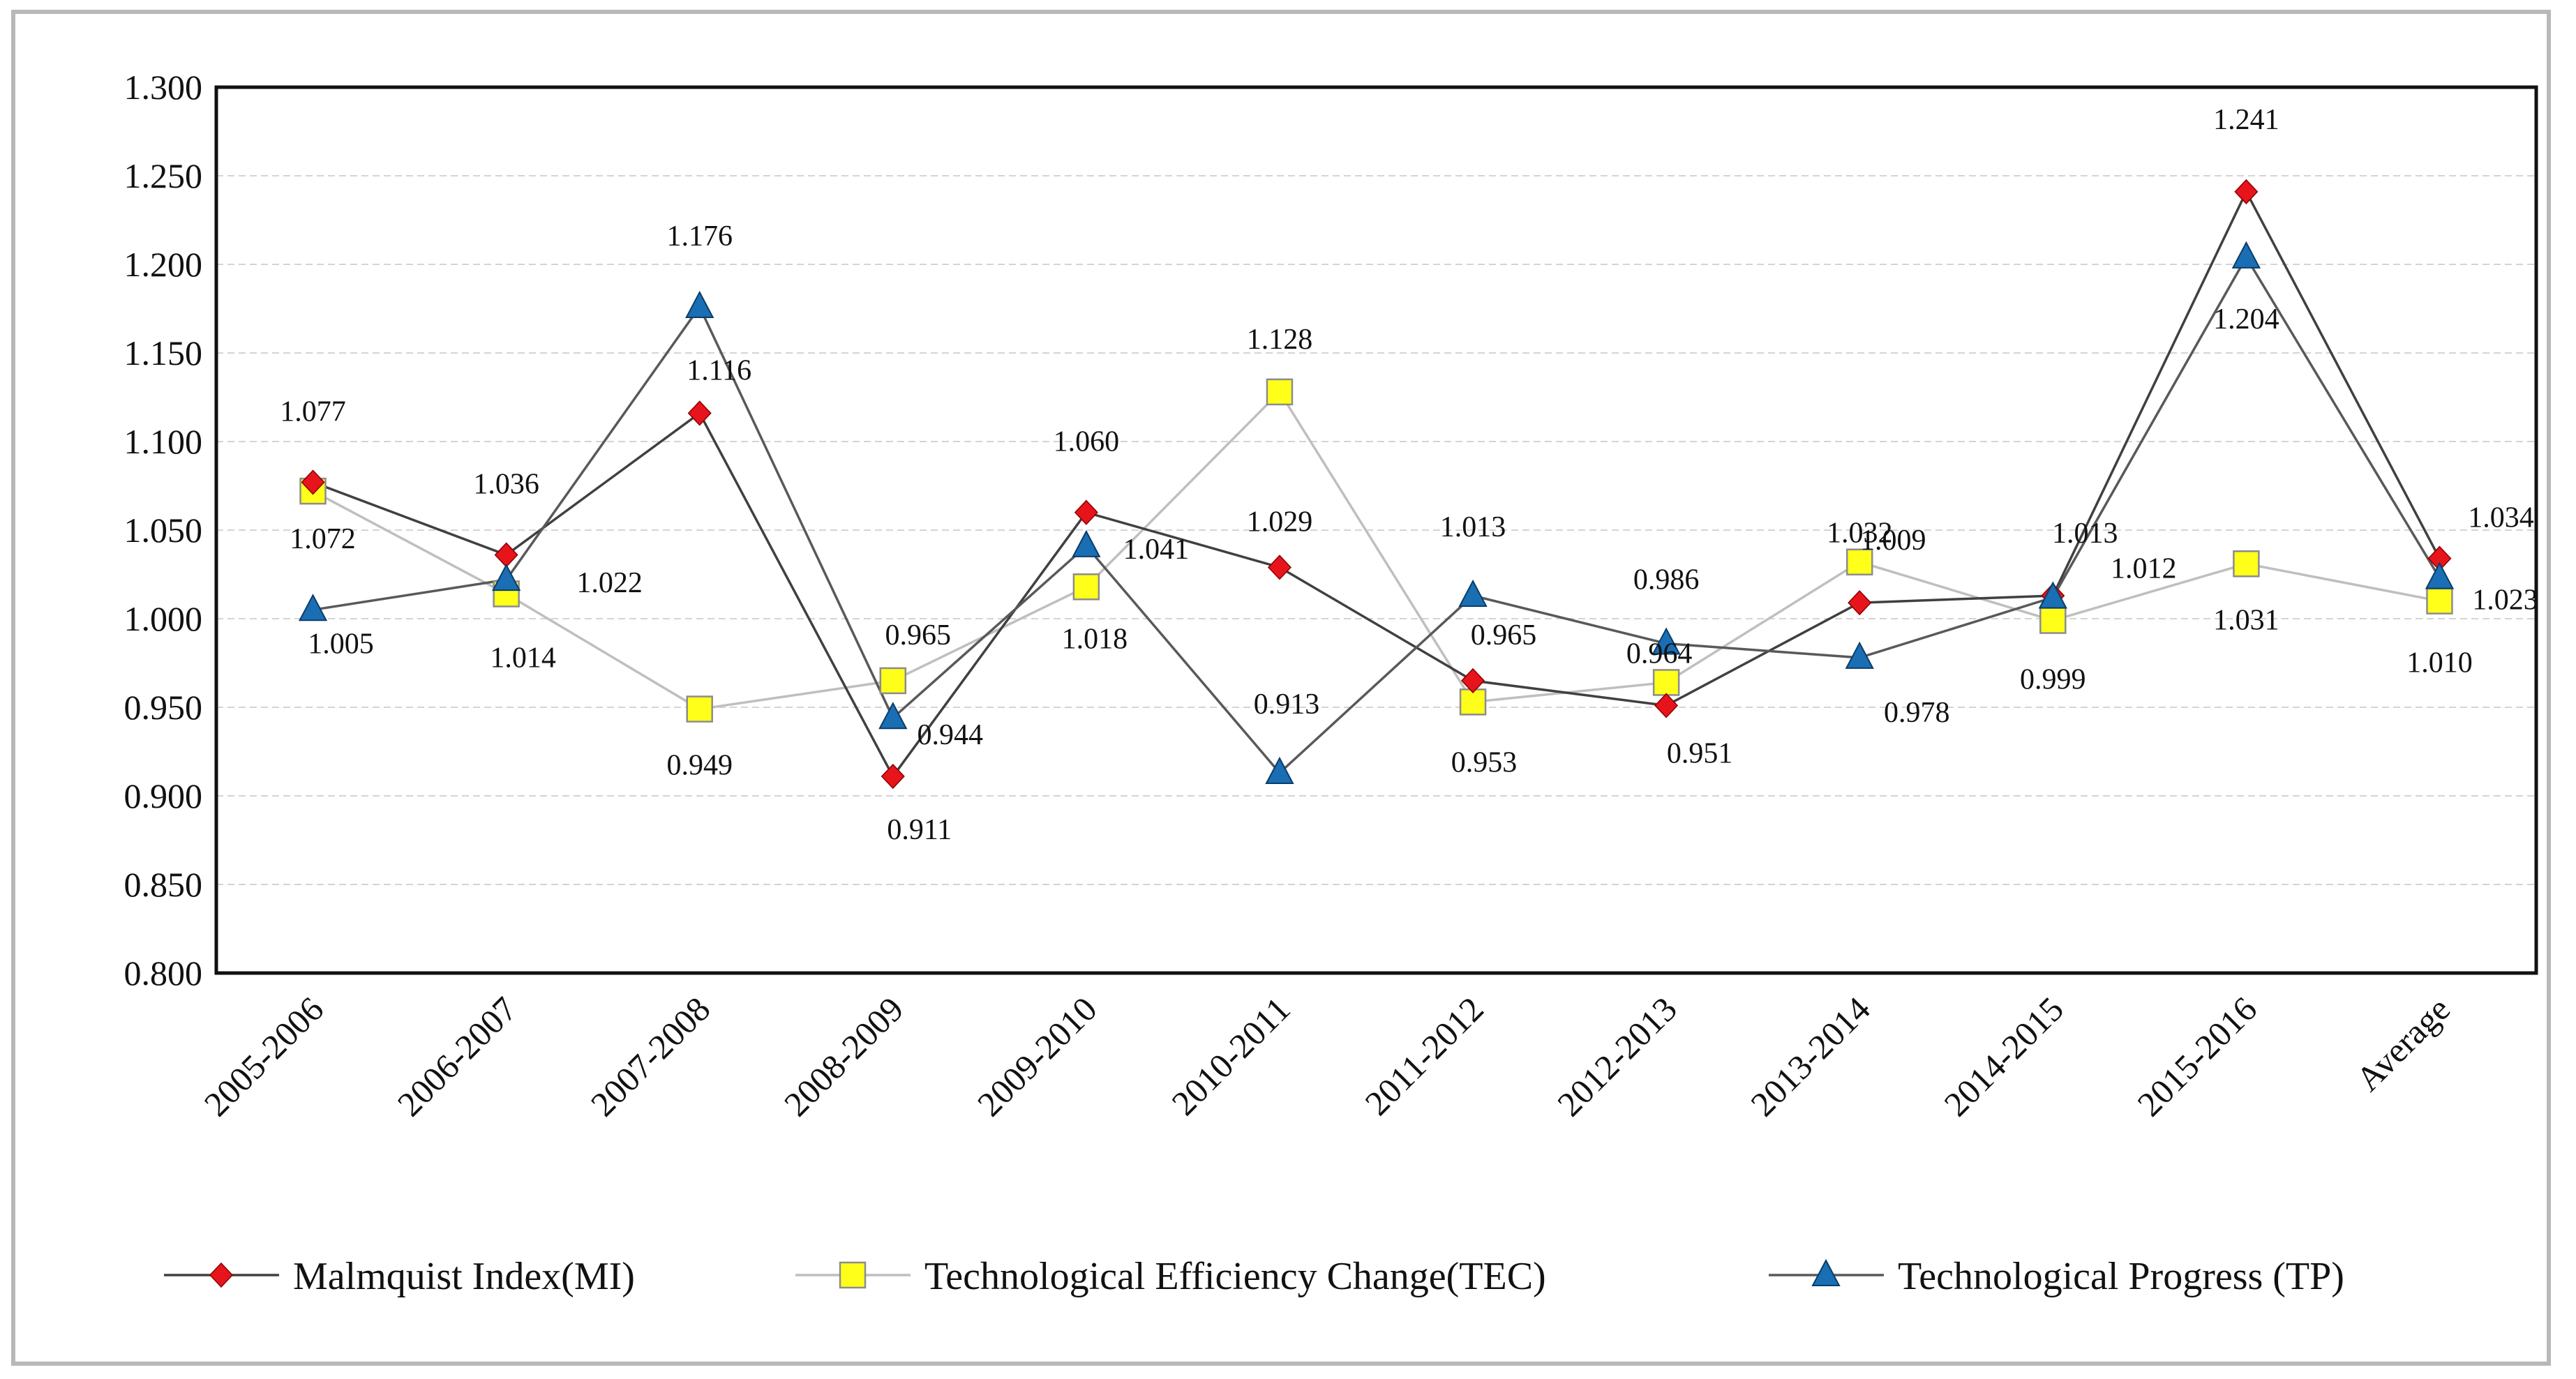  I want to click on y-tick-label: 0.850, so click(163, 884).